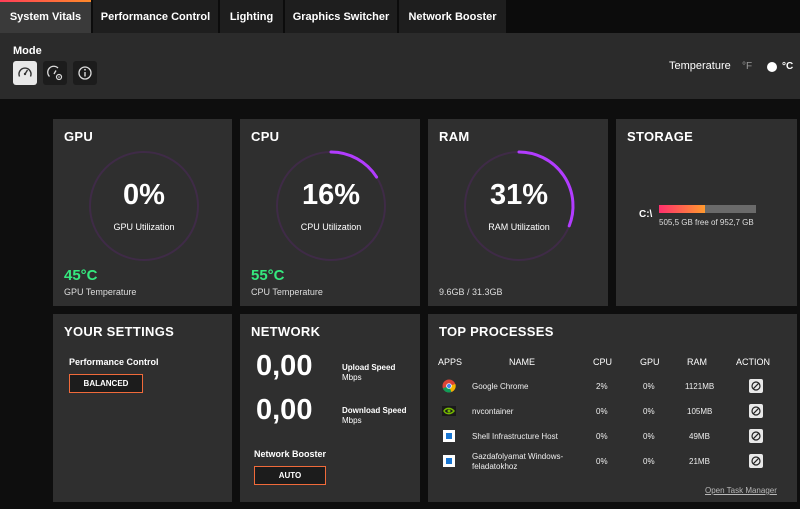 The height and width of the screenshot is (509, 800). Describe the element at coordinates (699, 461) in the screenshot. I see `process-ram: 21MB` at that location.